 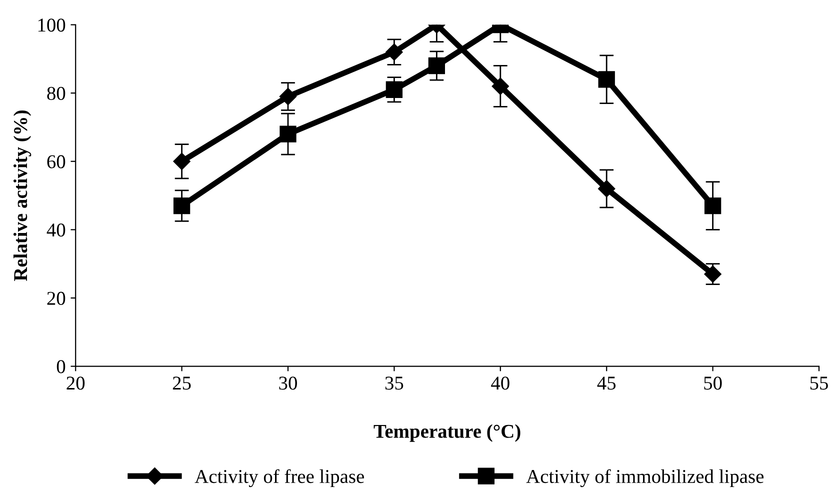 I want to click on x-tick-label: 45, so click(x=606, y=383).